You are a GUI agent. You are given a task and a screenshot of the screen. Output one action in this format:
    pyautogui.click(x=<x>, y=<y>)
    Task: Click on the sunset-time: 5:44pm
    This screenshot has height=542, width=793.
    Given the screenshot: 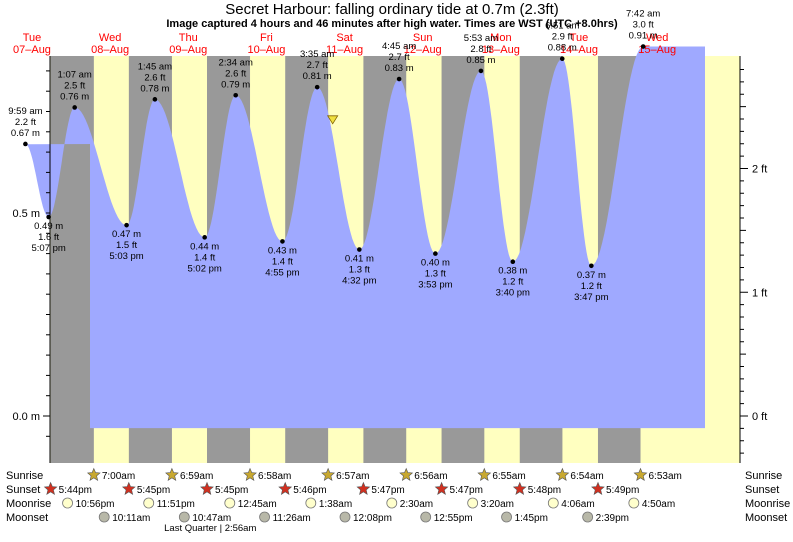 What is the action you would take?
    pyautogui.click(x=75, y=490)
    